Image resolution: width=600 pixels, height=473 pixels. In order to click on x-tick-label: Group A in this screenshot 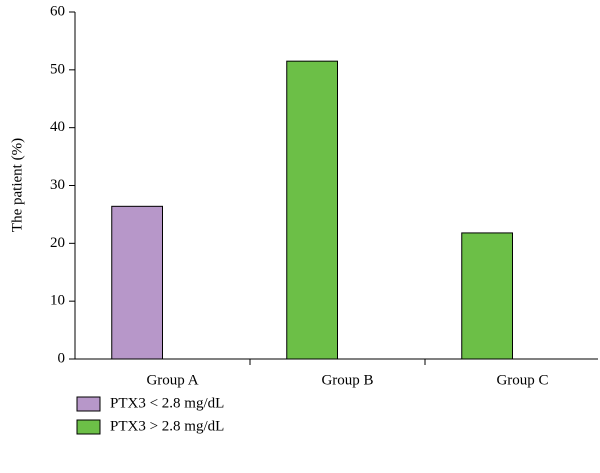, I will do `click(172, 380)`.